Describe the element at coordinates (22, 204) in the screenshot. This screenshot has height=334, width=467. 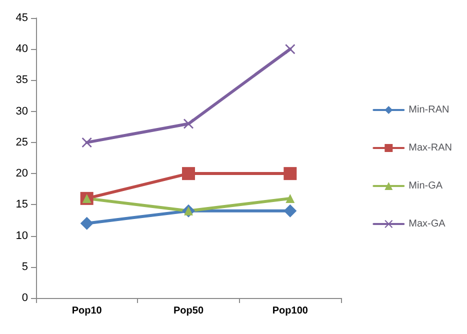
I see `y-tick-label: 15` at that location.